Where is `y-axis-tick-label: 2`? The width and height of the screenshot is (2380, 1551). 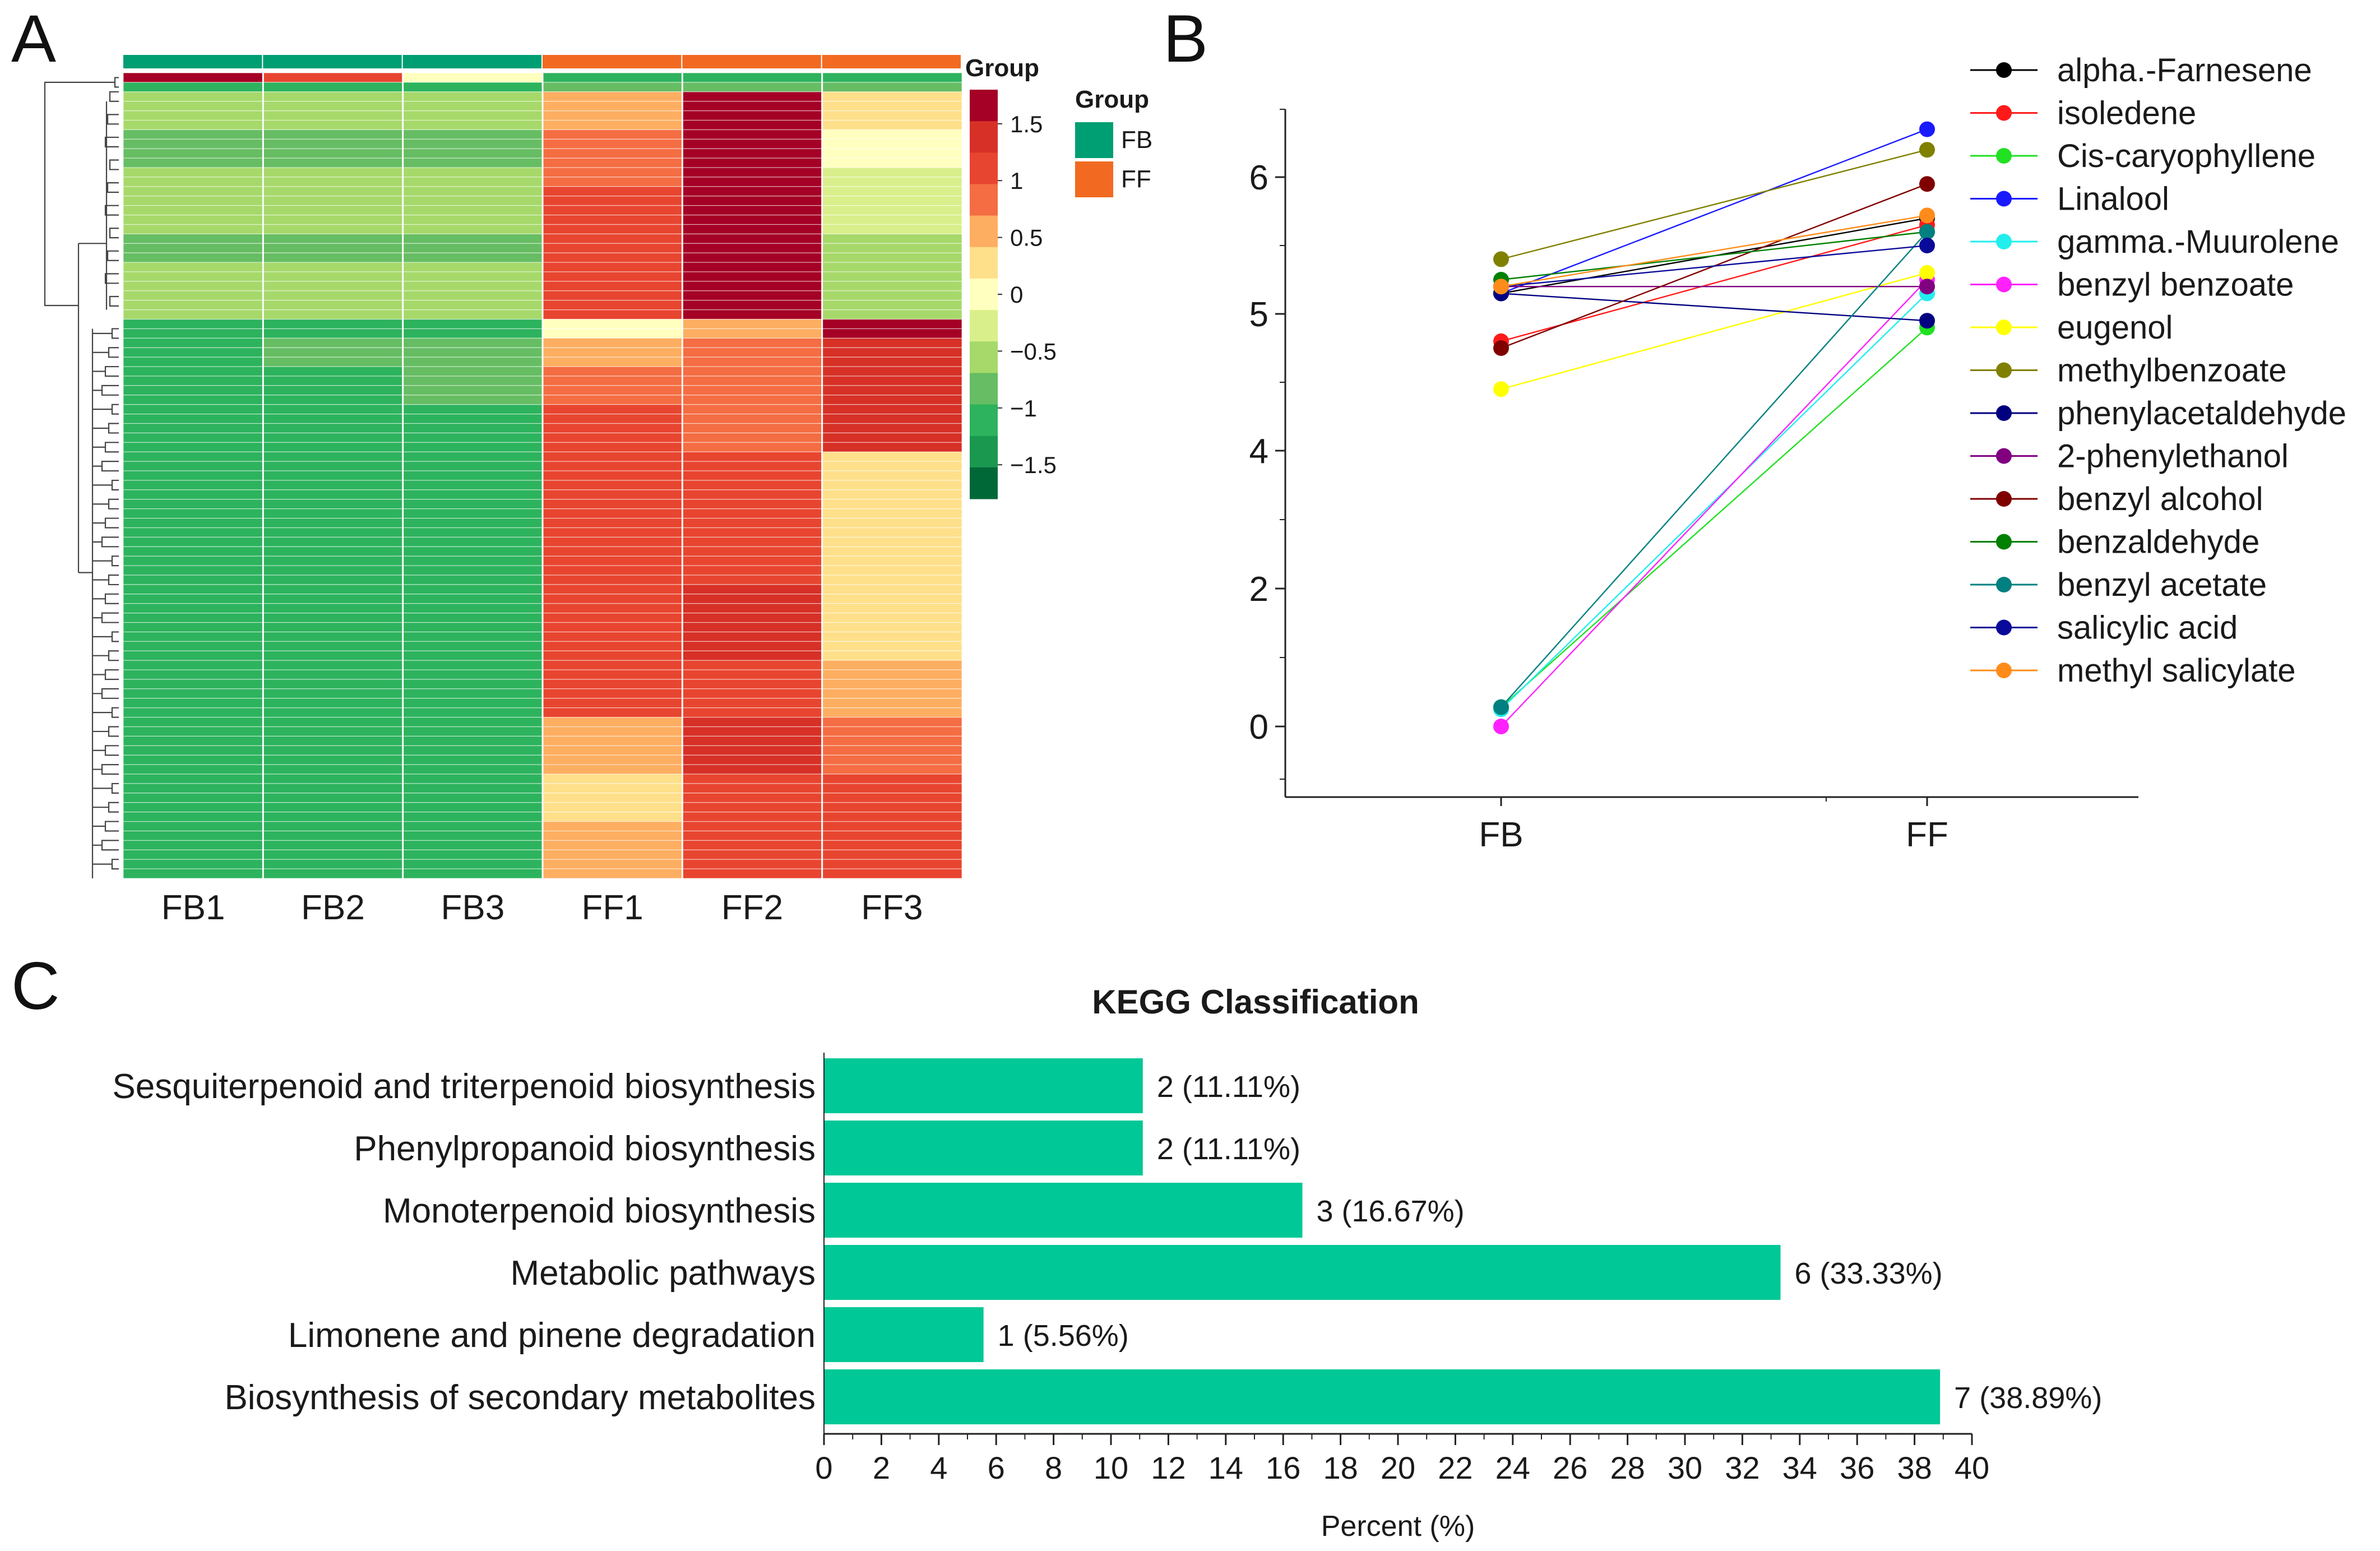 y-axis-tick-label: 2 is located at coordinates (1259, 589).